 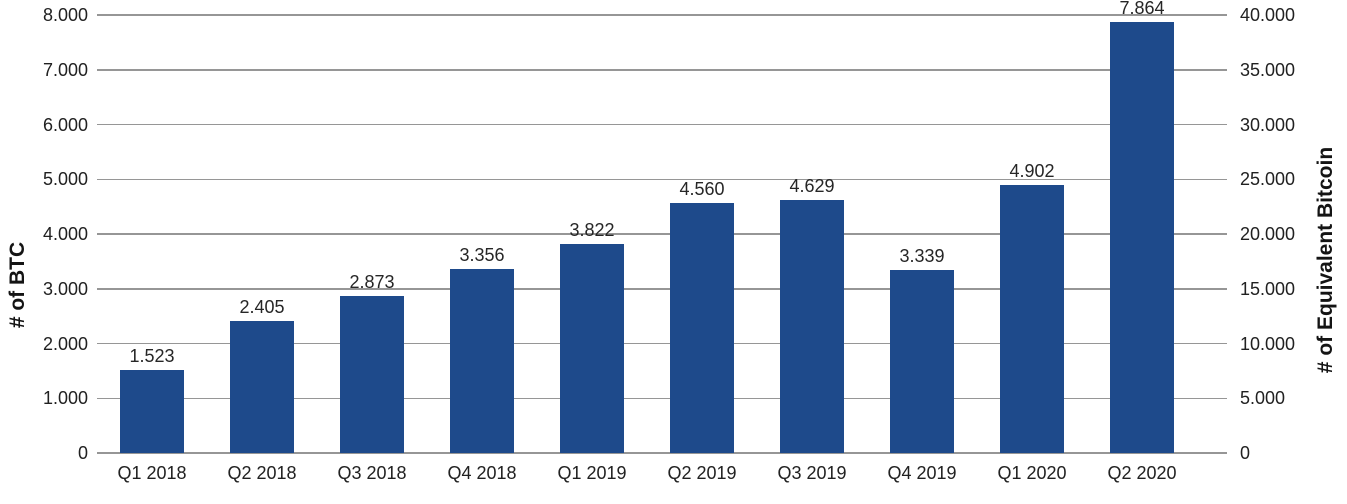 What do you see at coordinates (812, 473) in the screenshot?
I see `x-axis-tick-label: Q3 2019` at bounding box center [812, 473].